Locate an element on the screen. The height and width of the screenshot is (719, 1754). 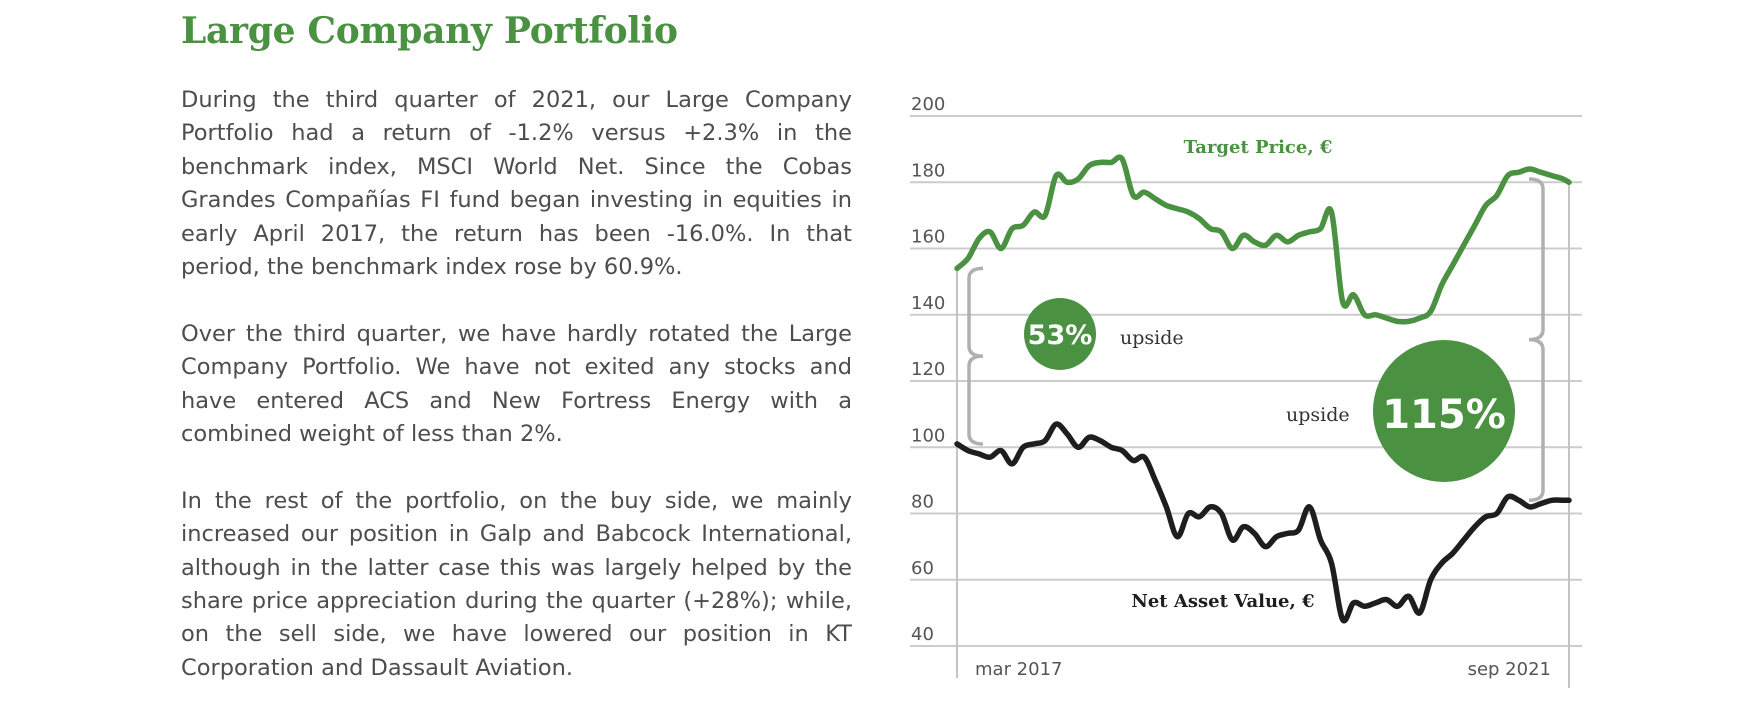
series-label-net-asset-value: Net Asset Value, € is located at coordinates (1222, 601).